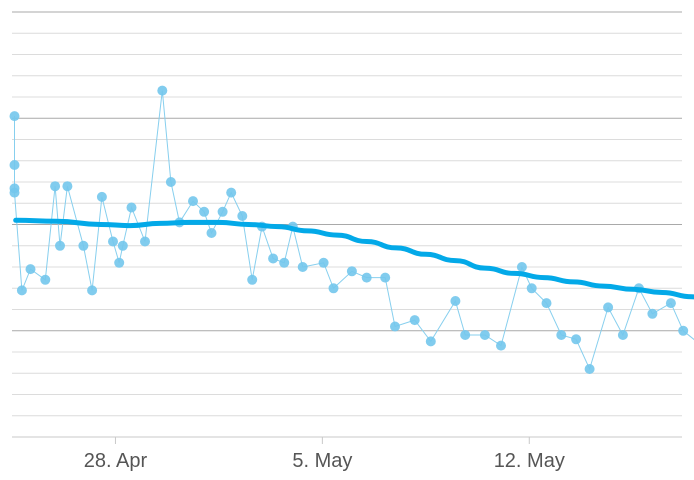 The width and height of the screenshot is (694, 480). Describe the element at coordinates (529, 461) in the screenshot. I see `x-tick-label: 12. May` at that location.